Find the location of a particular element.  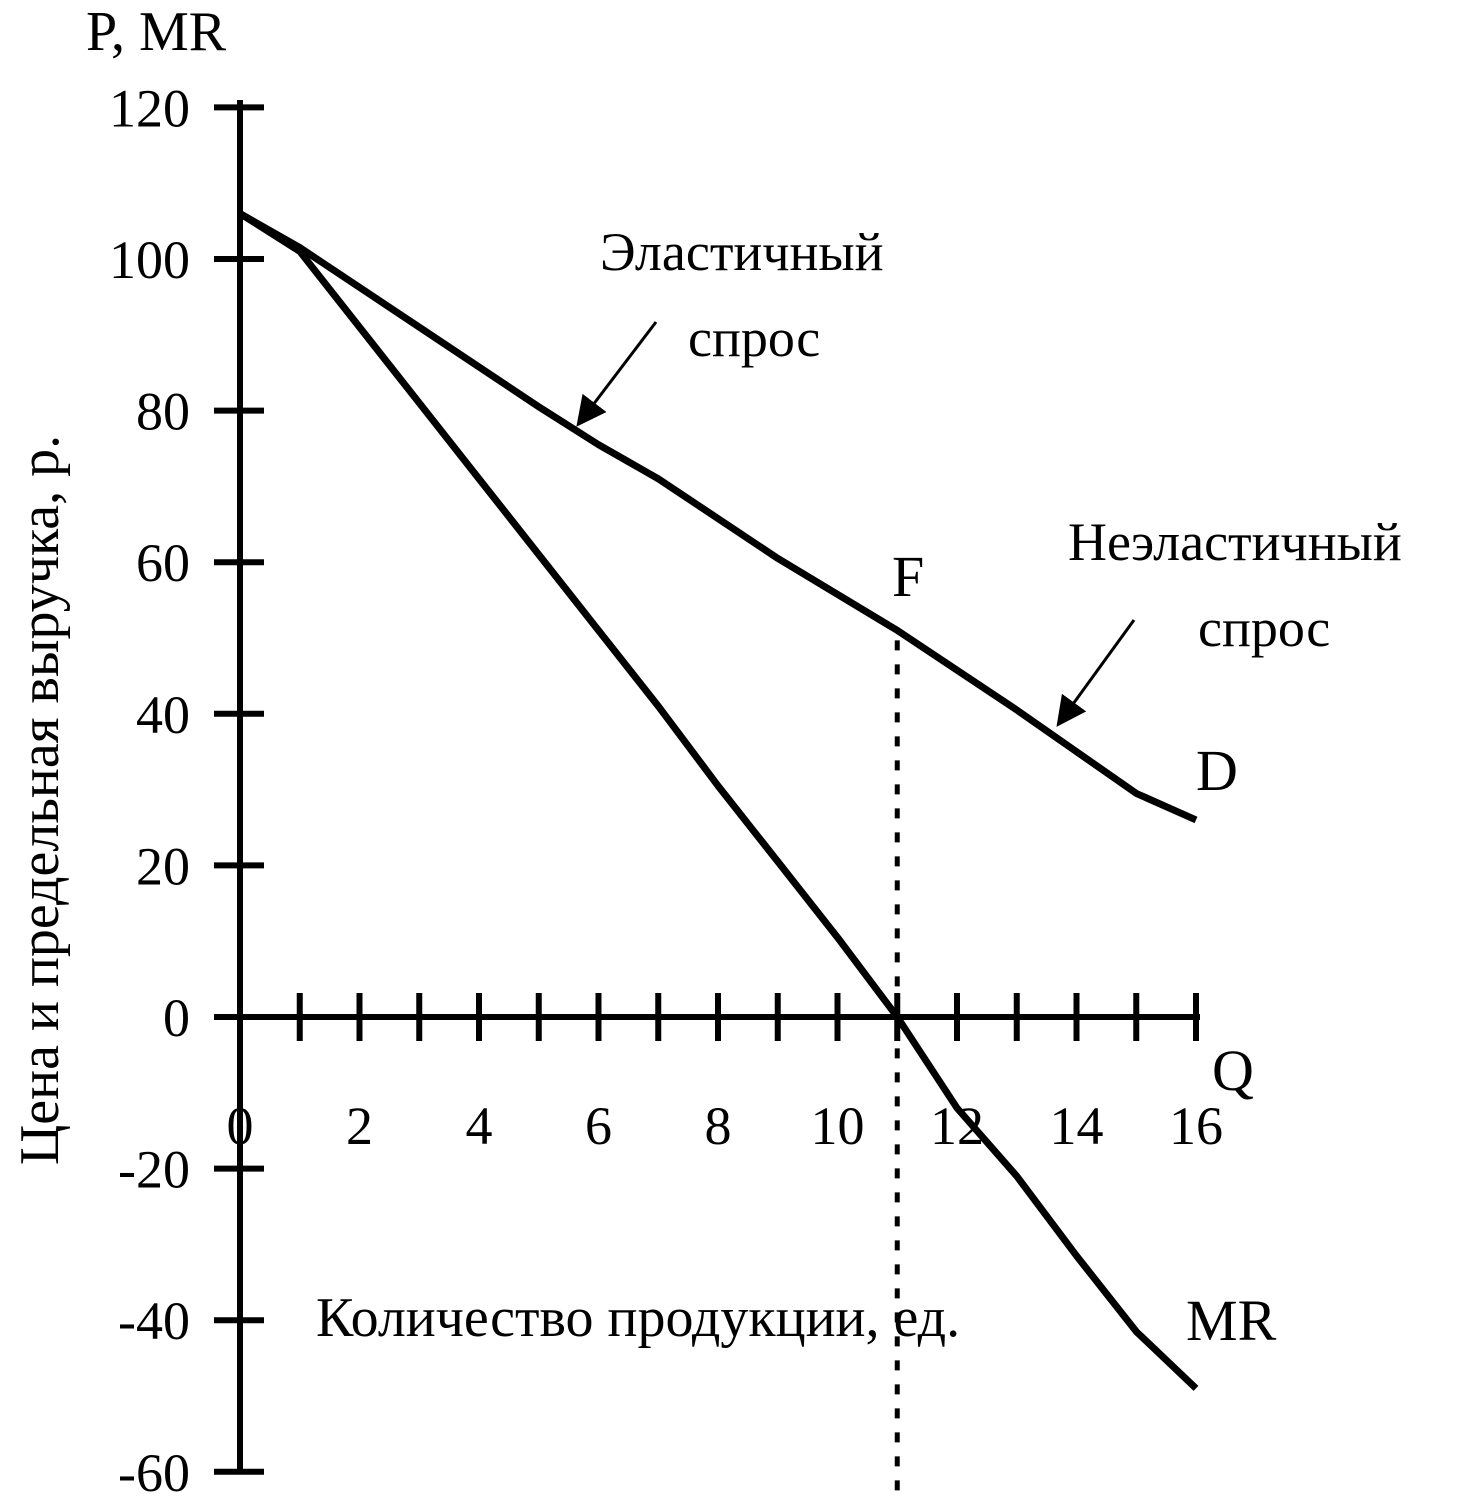

annotation-elastic-line1: Эластичный is located at coordinates (742, 252).